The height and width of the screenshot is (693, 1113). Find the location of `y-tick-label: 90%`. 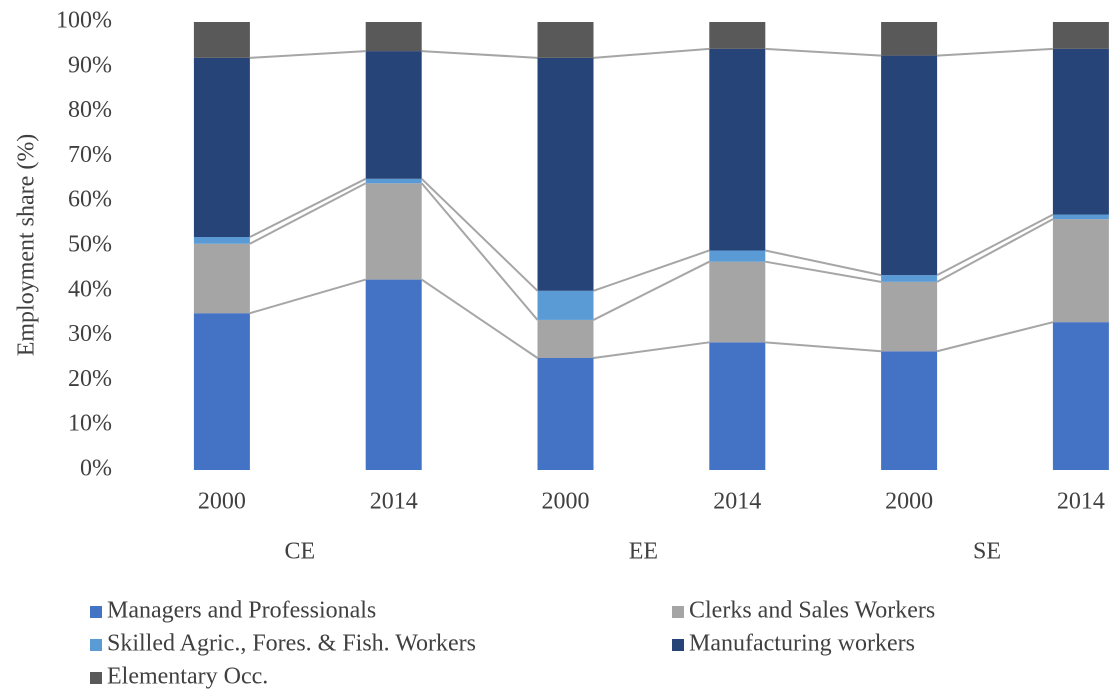

y-tick-label: 90% is located at coordinates (90, 65).